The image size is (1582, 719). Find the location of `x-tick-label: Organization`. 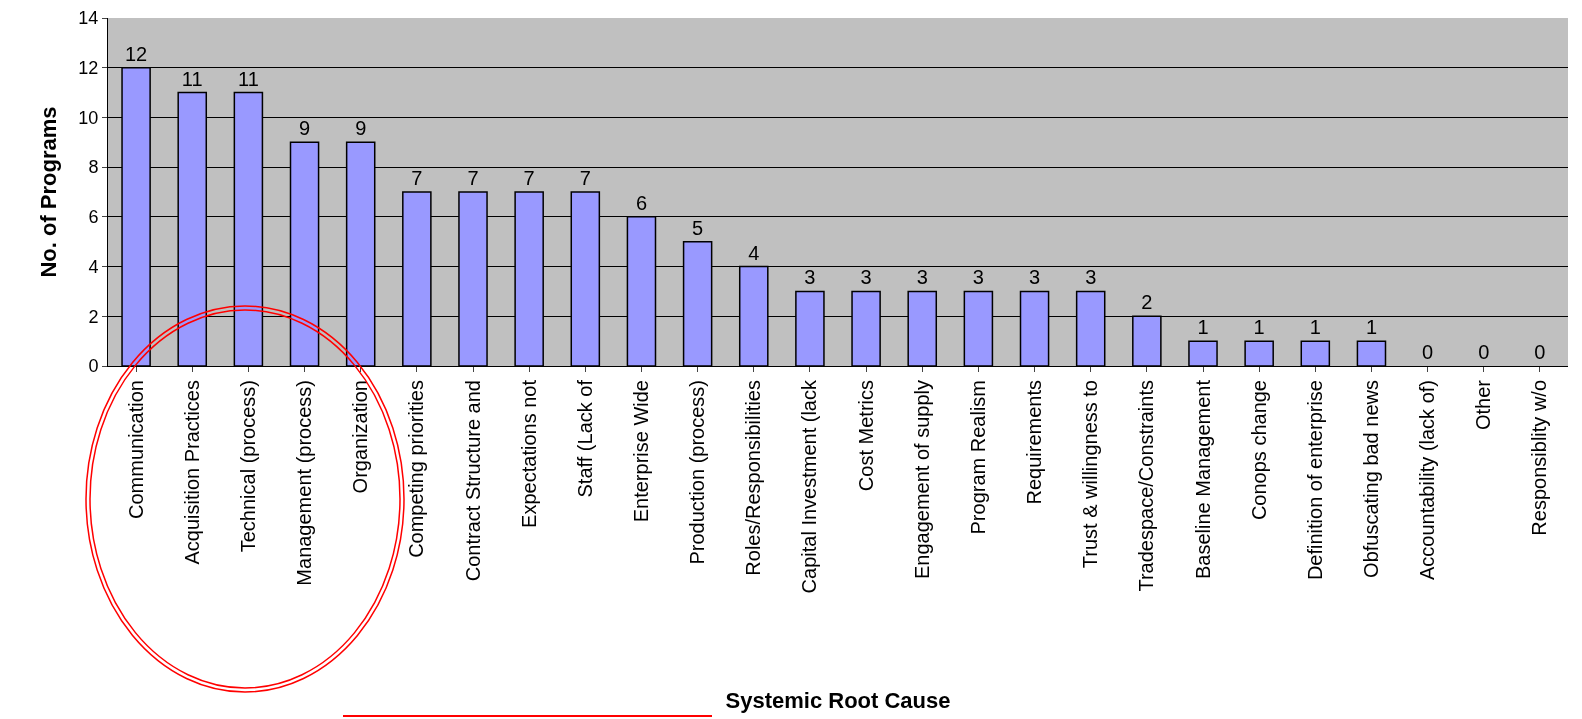

x-tick-label: Organization is located at coordinates (360, 437).